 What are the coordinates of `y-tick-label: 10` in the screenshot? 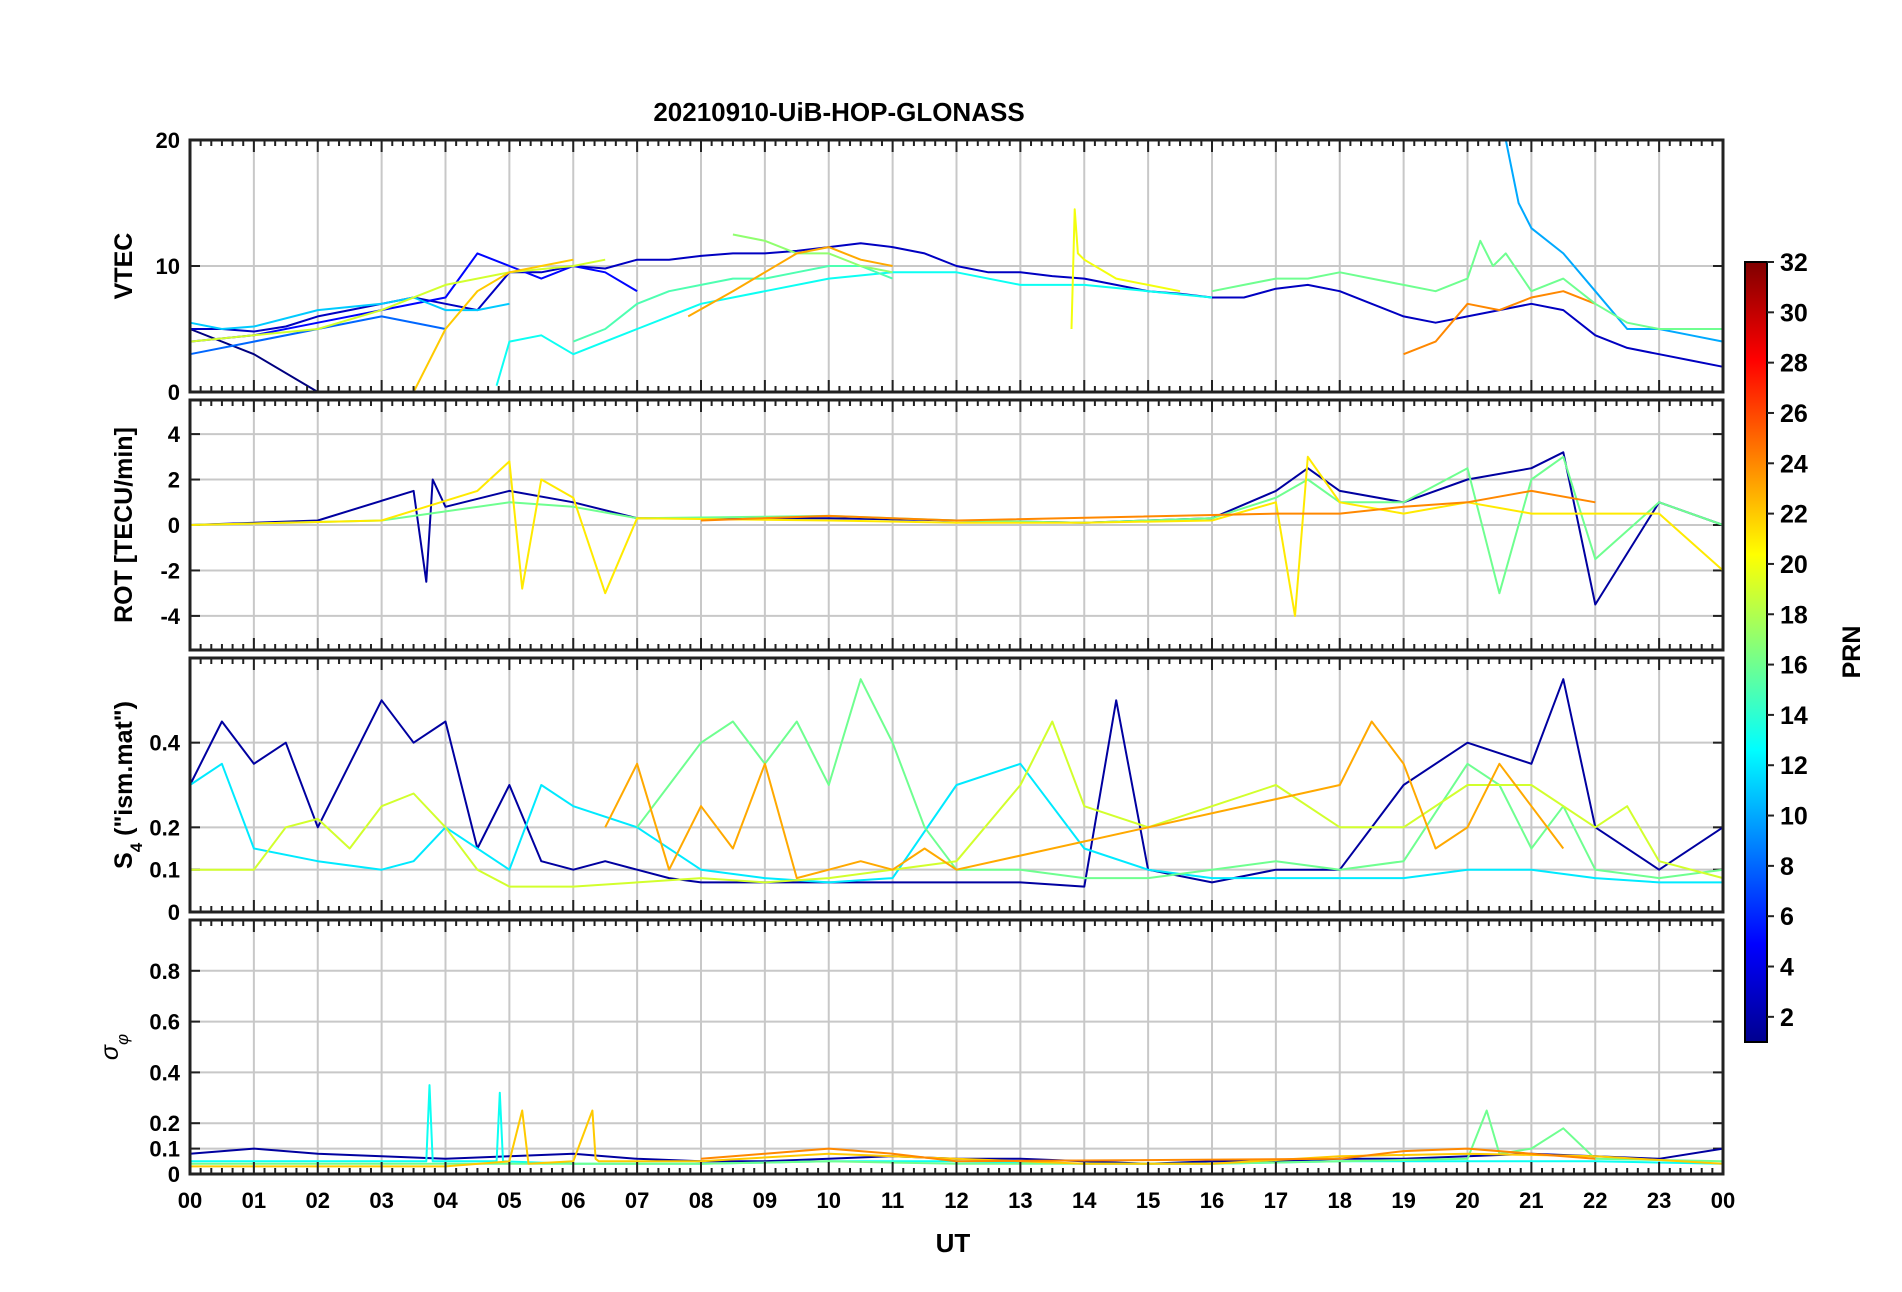 It's located at (168, 266).